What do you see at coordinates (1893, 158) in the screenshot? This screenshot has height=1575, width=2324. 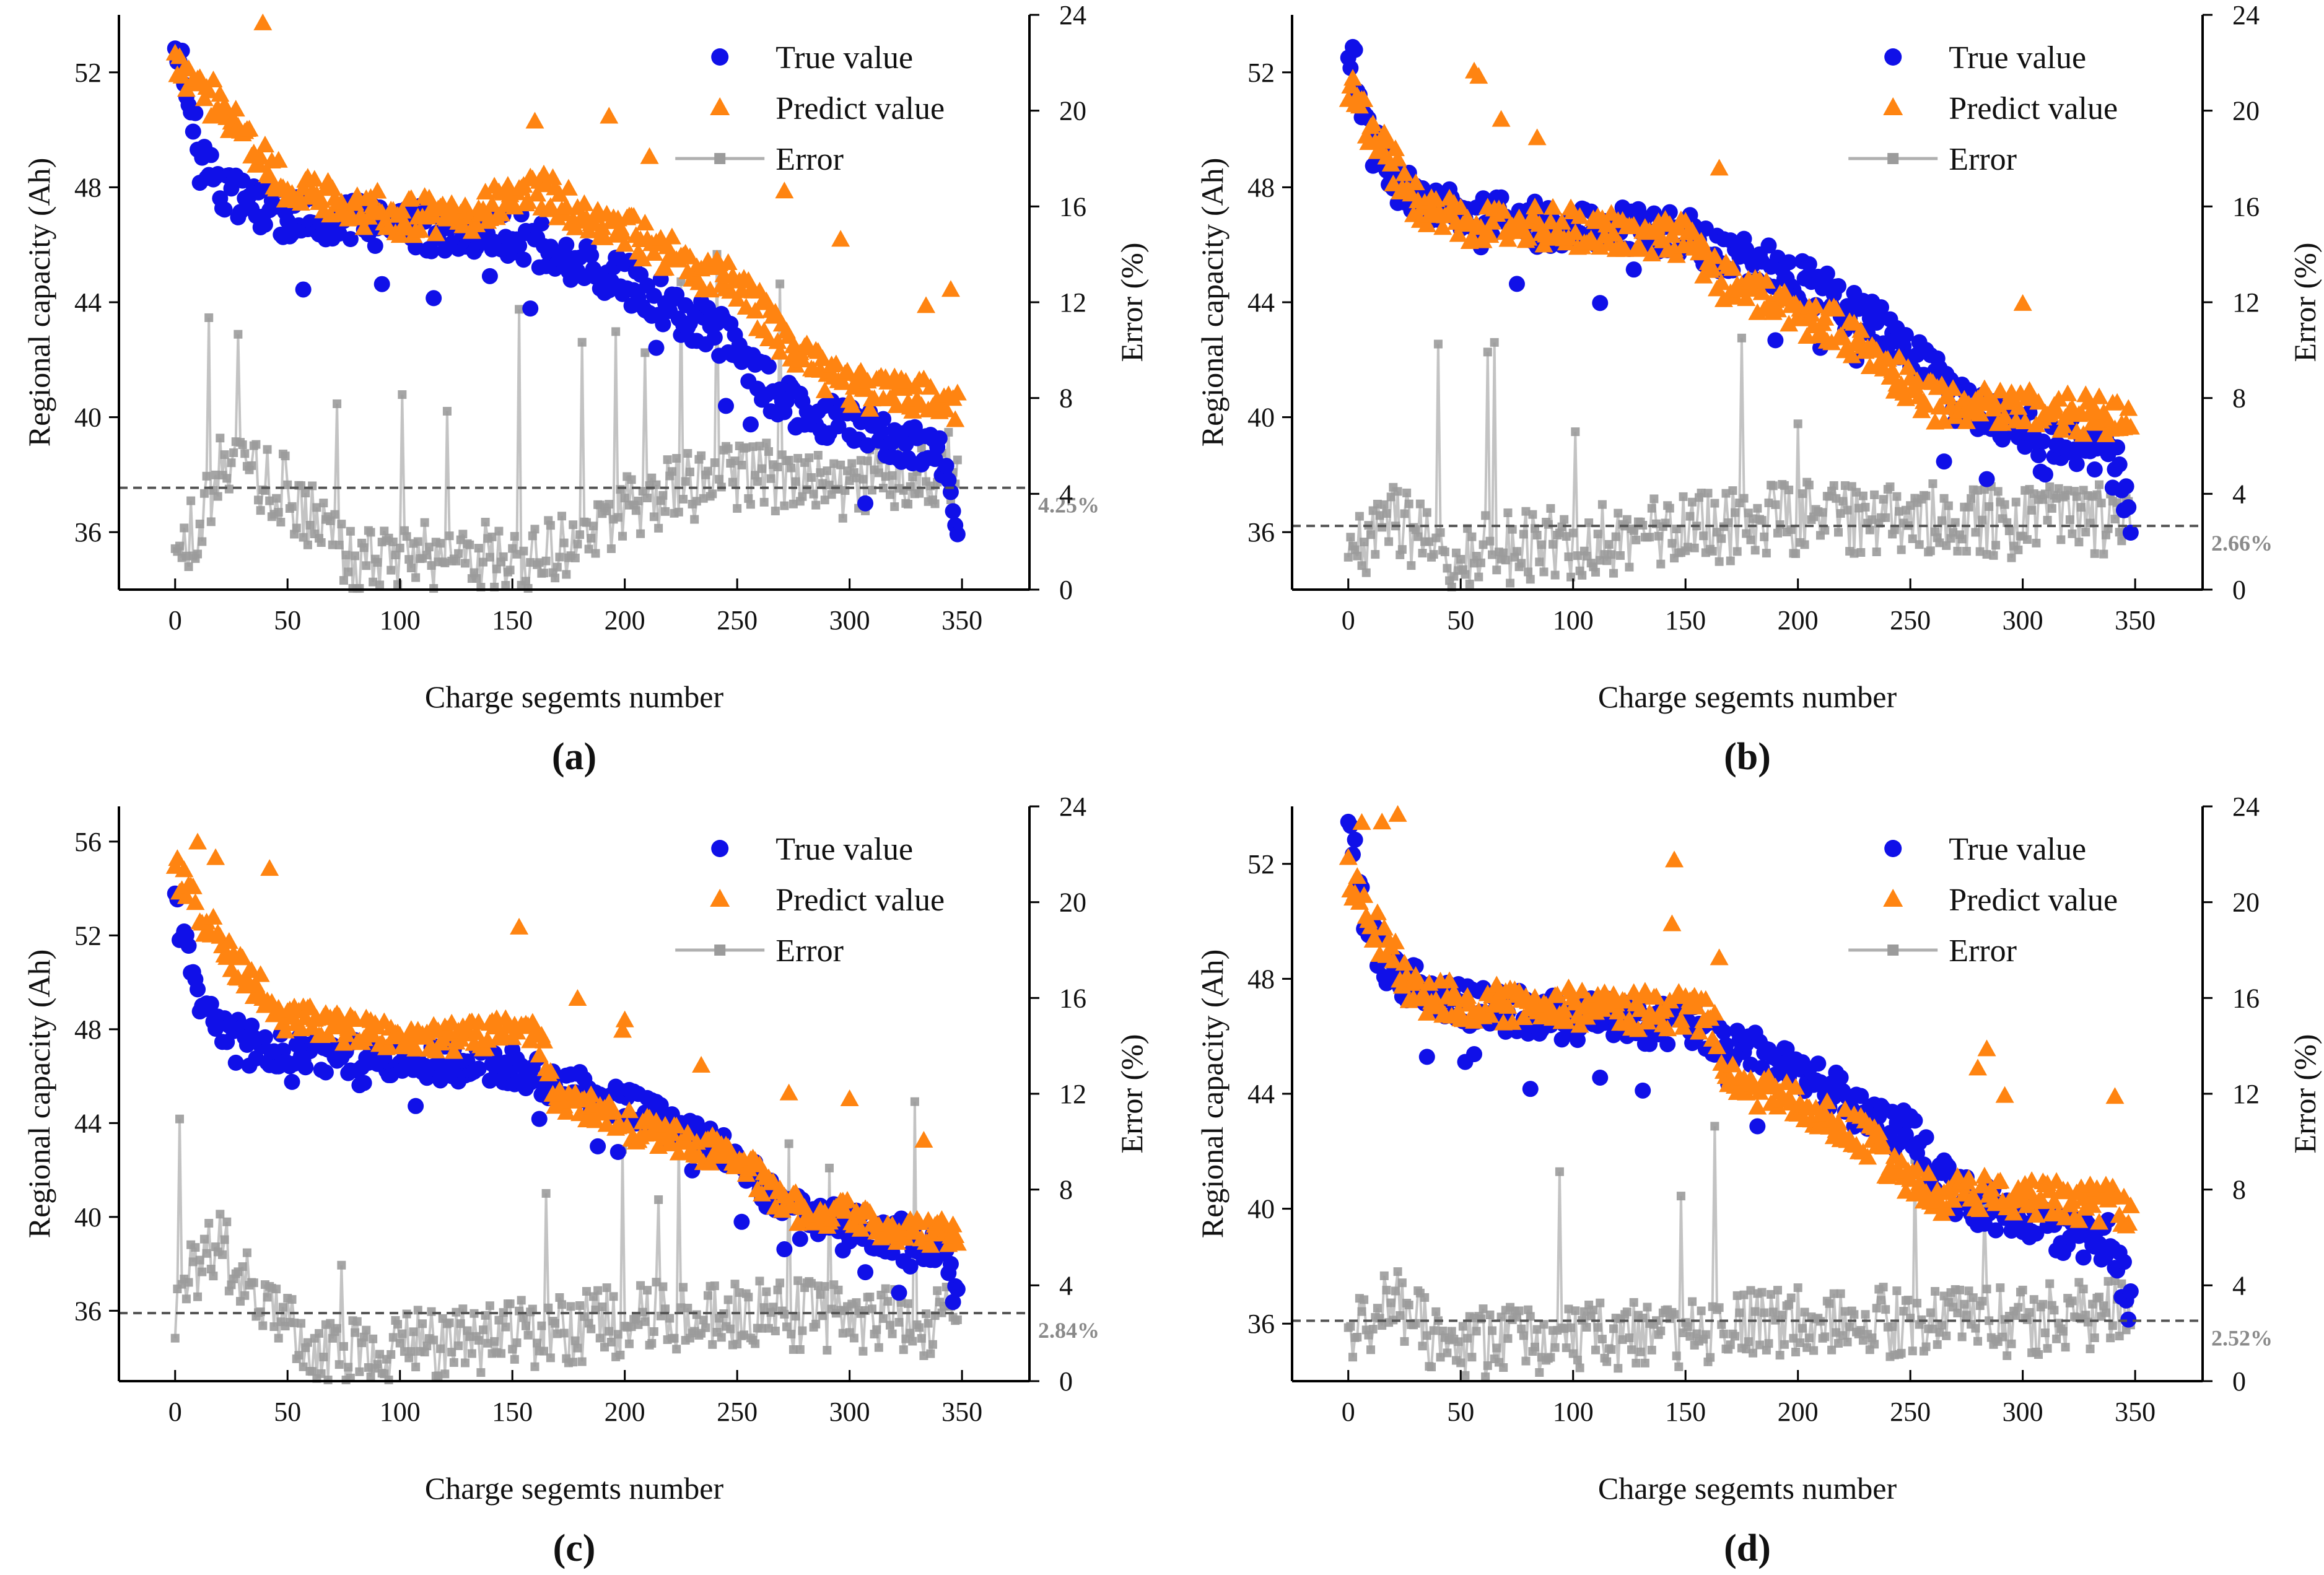 I see `legend-error-marker` at bounding box center [1893, 158].